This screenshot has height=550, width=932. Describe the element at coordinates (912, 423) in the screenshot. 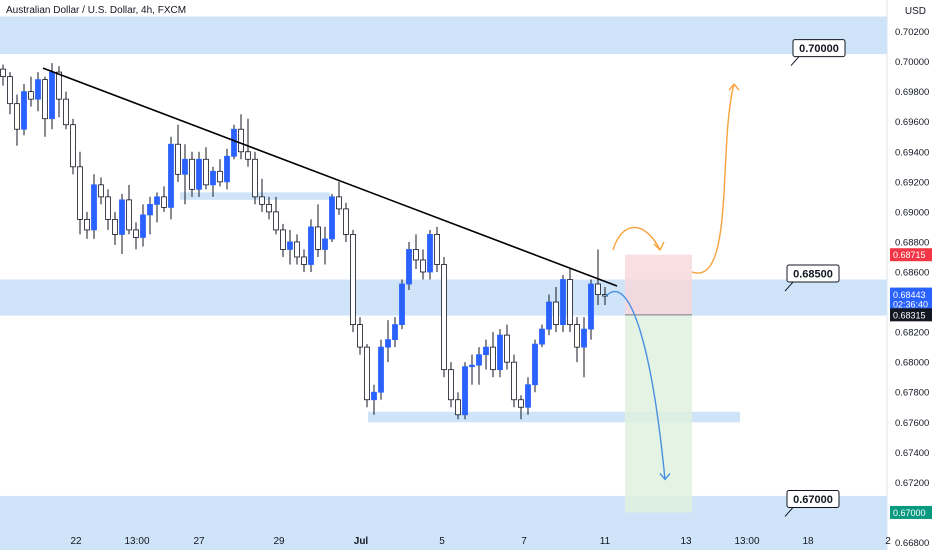

I see `y-axis-tick-label: 0.67600` at that location.